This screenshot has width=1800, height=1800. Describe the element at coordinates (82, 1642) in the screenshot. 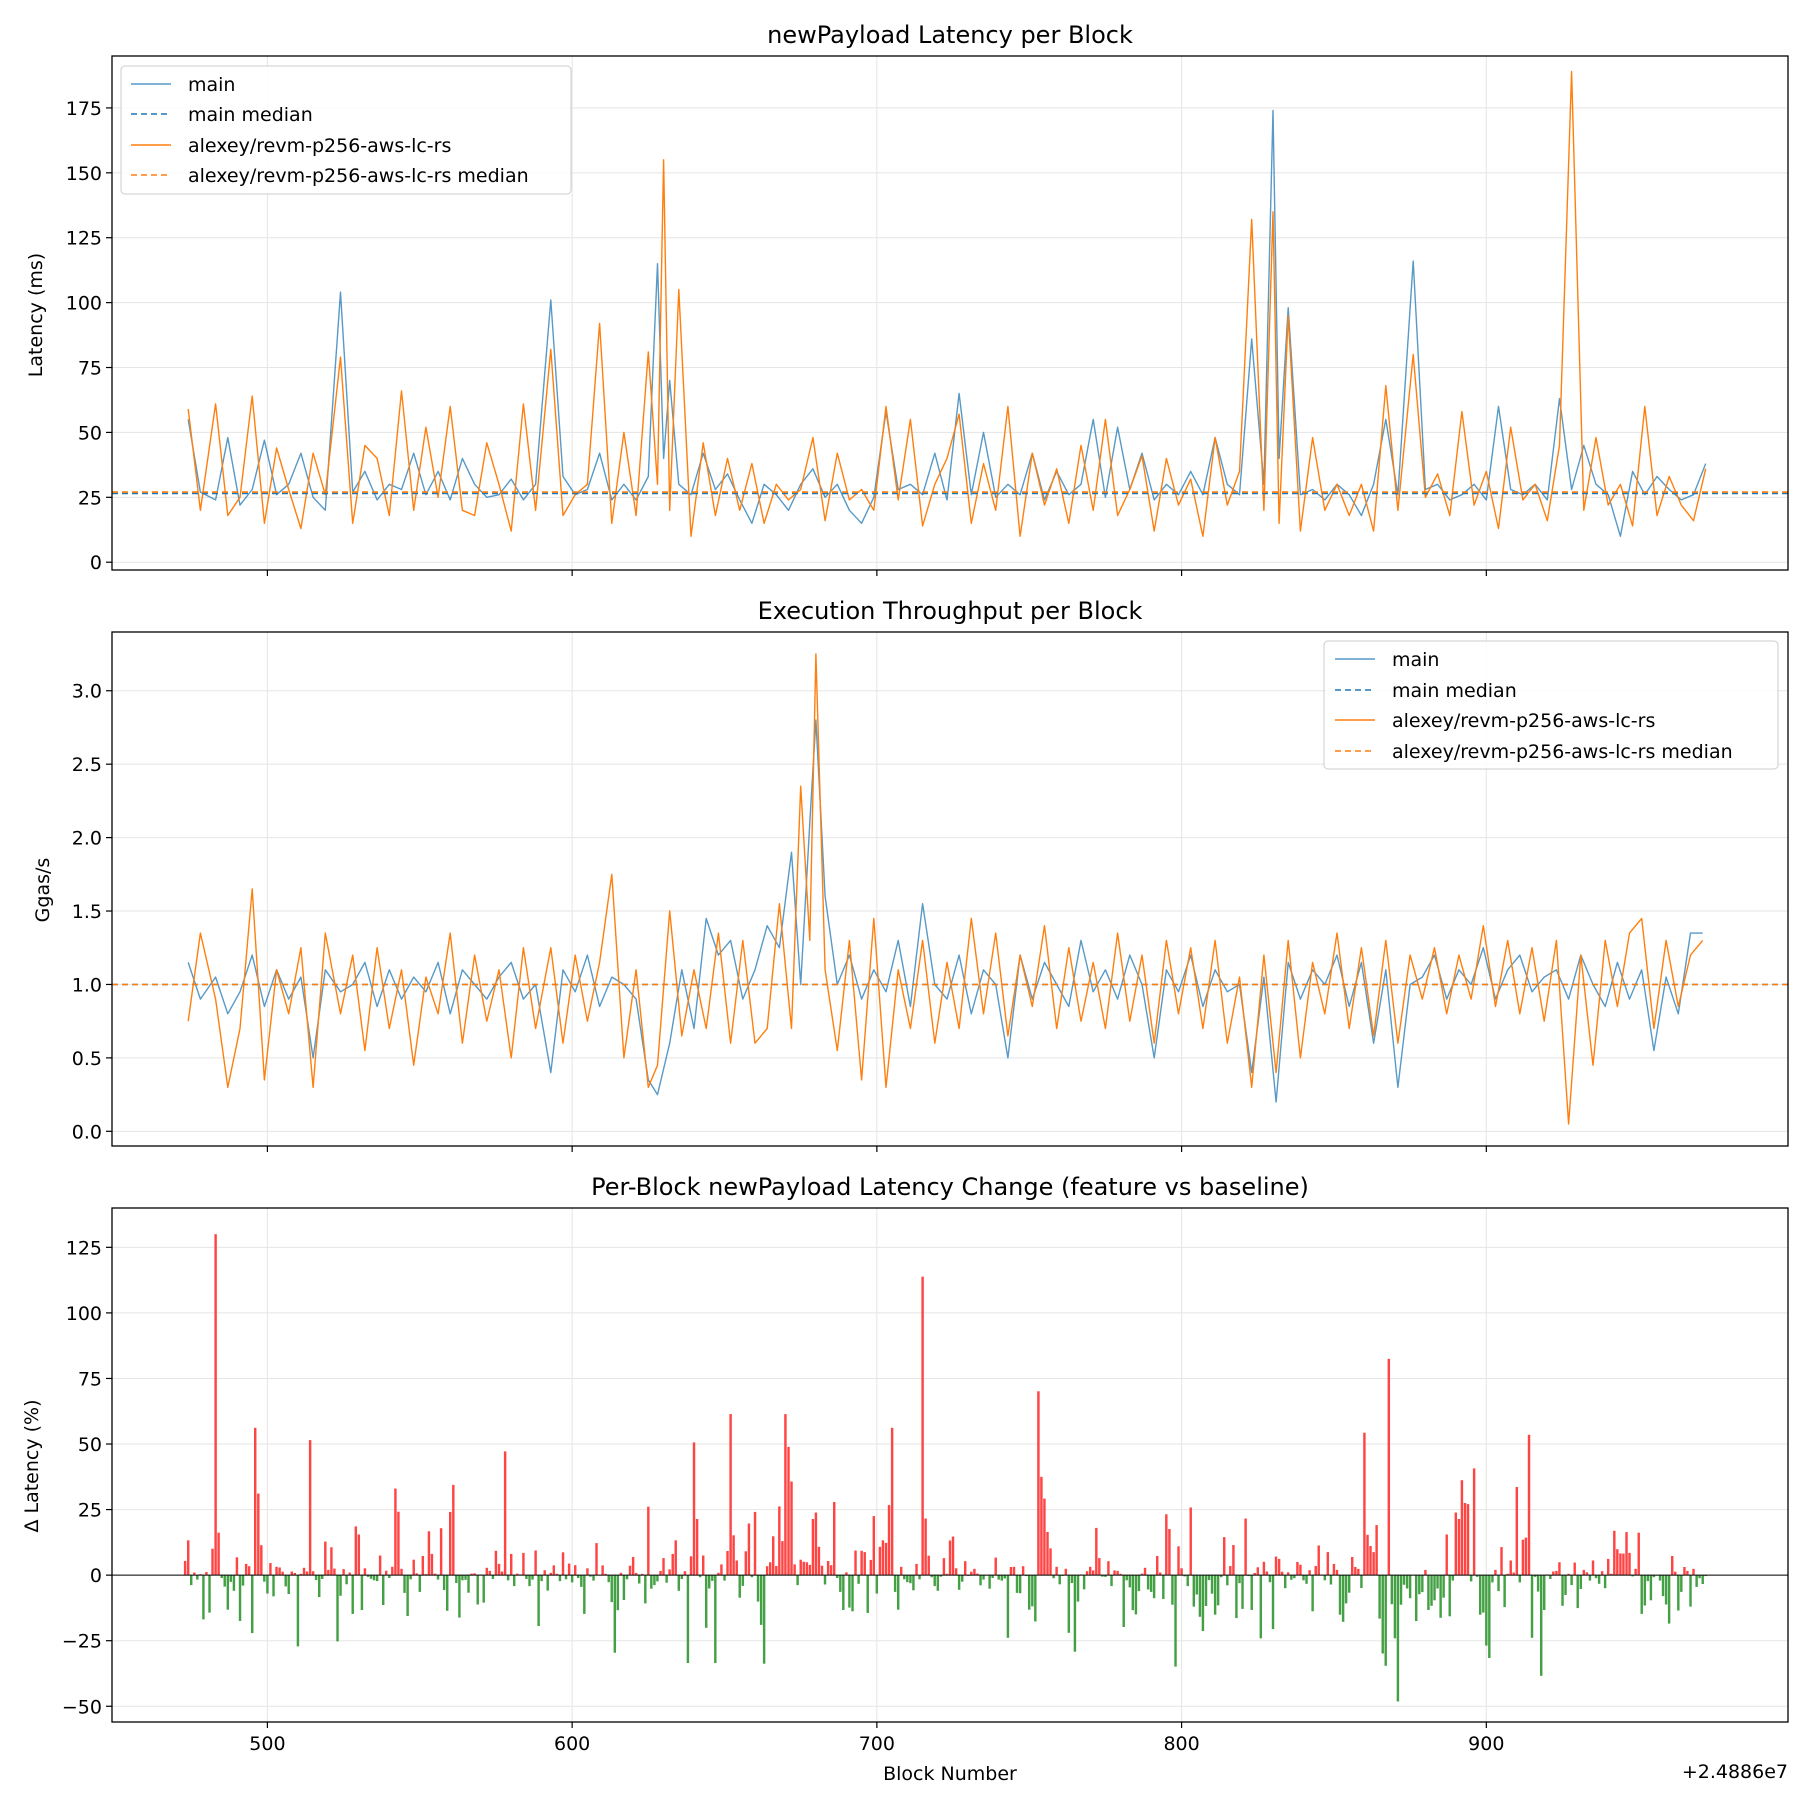

I see `y-tick-label: −25` at that location.